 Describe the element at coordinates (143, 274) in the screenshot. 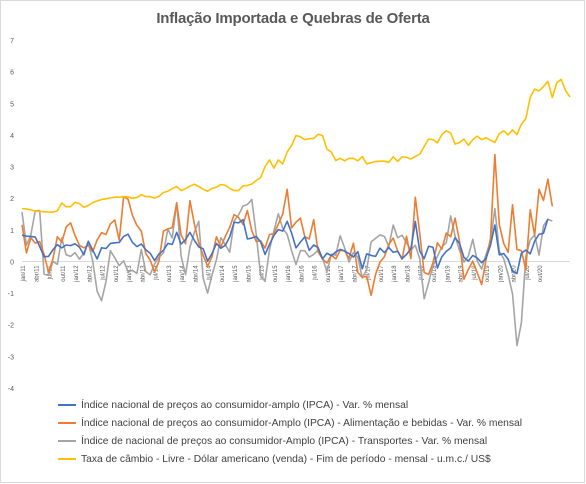

I see `x-tick-label: abr/13` at that location.